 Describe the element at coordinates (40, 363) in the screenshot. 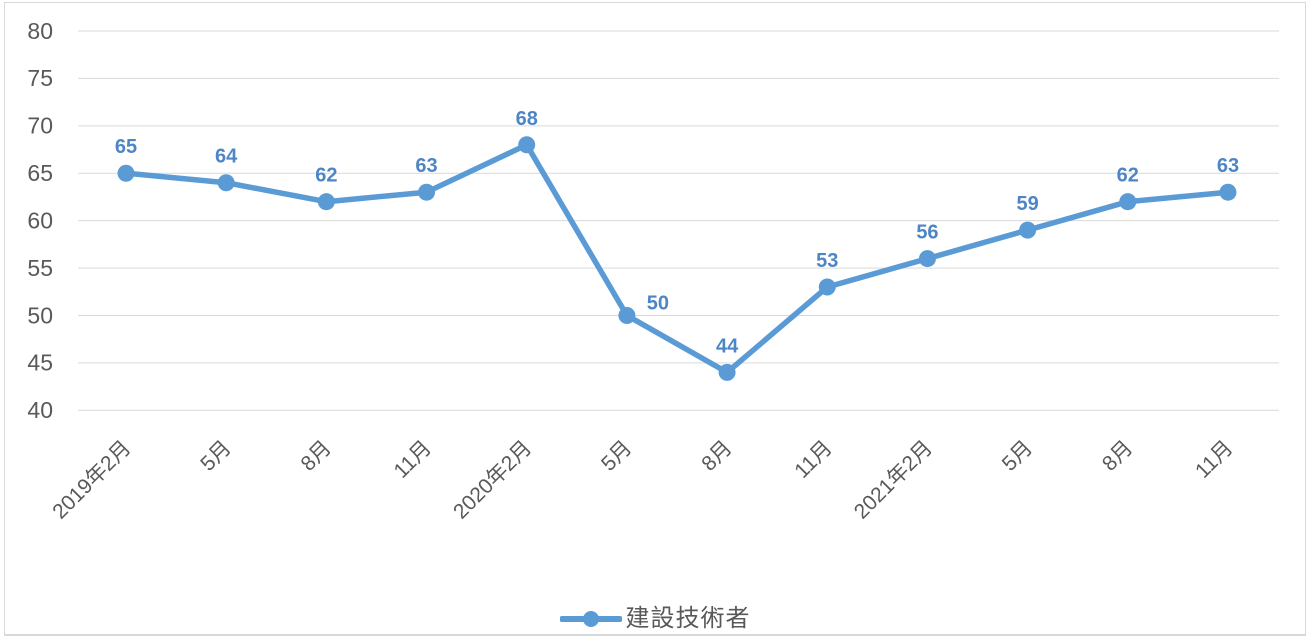

I see `y-axis-tick-label: 45` at that location.